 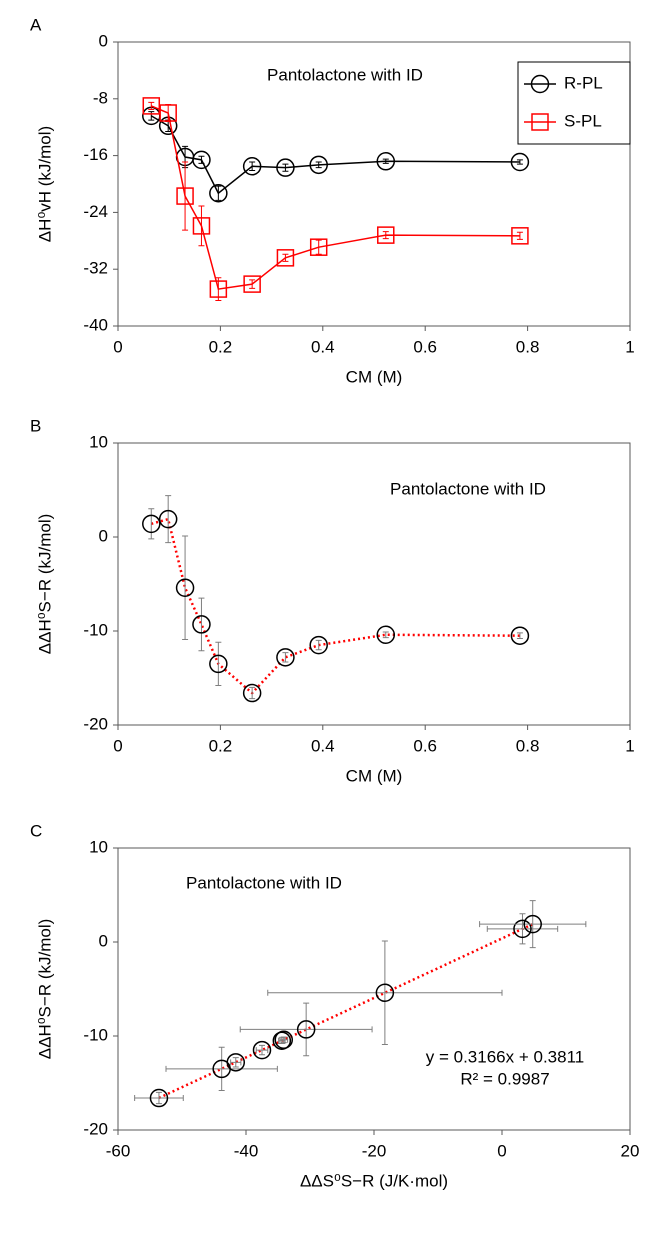 I want to click on fit-r2: R² = 0.9987, so click(x=504, y=1078).